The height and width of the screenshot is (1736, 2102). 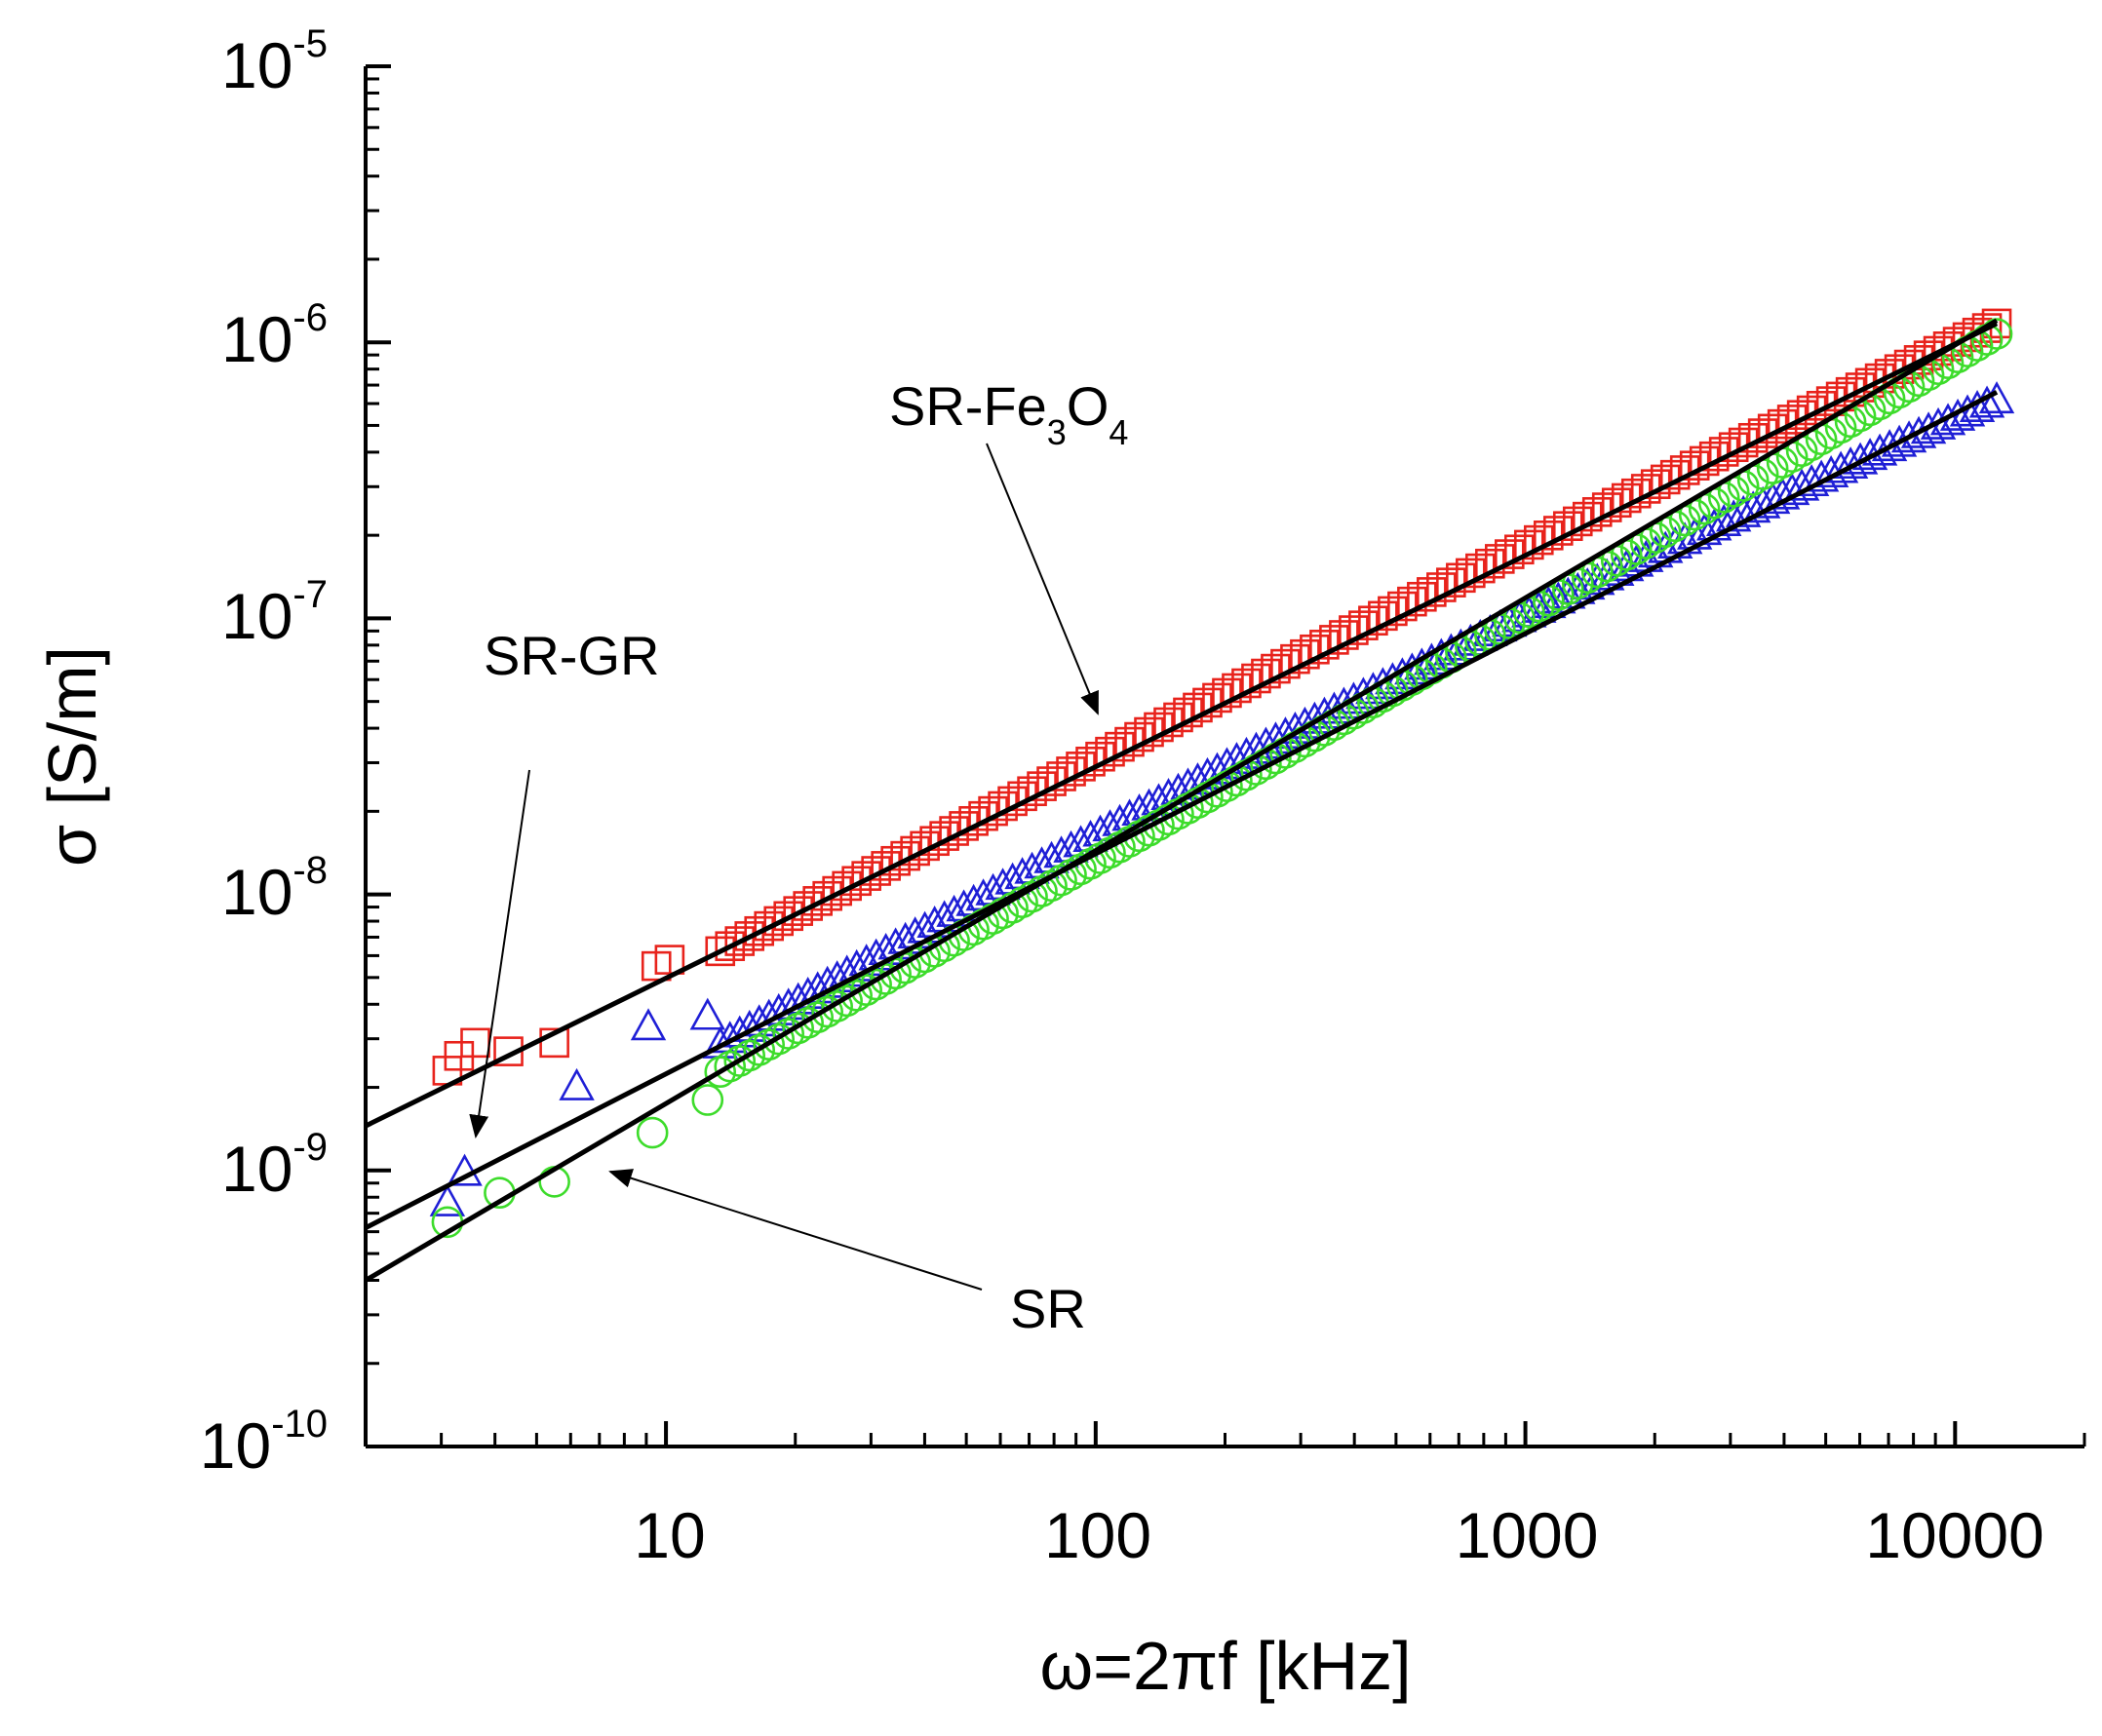 What do you see at coordinates (1339, 1535) in the screenshot?
I see `x-tick-labels: 10 100 1000 10000` at bounding box center [1339, 1535].